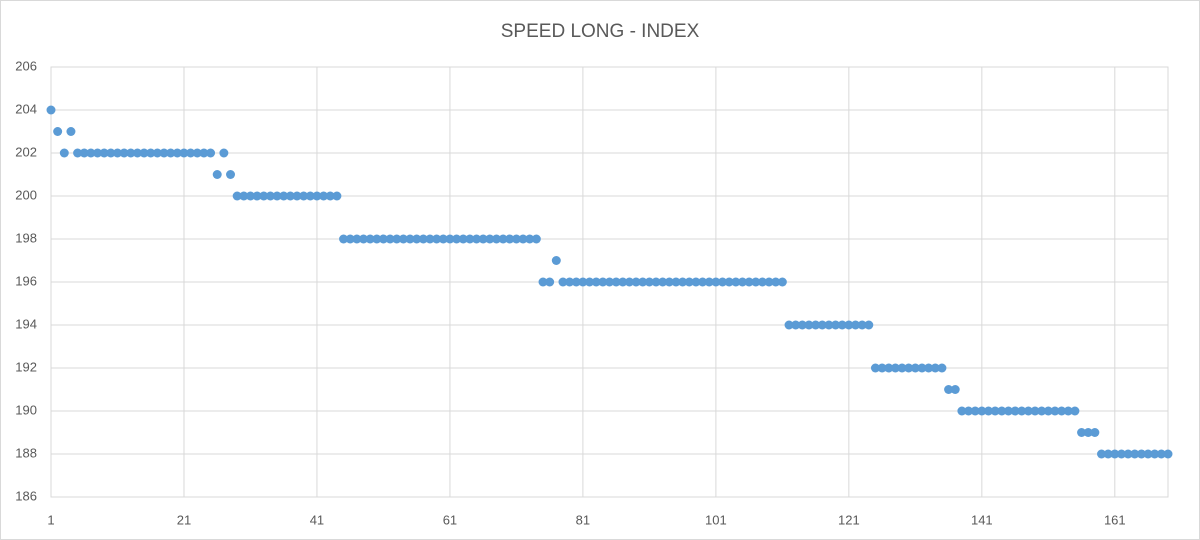 Image resolution: width=1200 pixels, height=540 pixels. Describe the element at coordinates (600, 31) in the screenshot. I see `chart-title: SPEED LONG - INDEX` at that location.